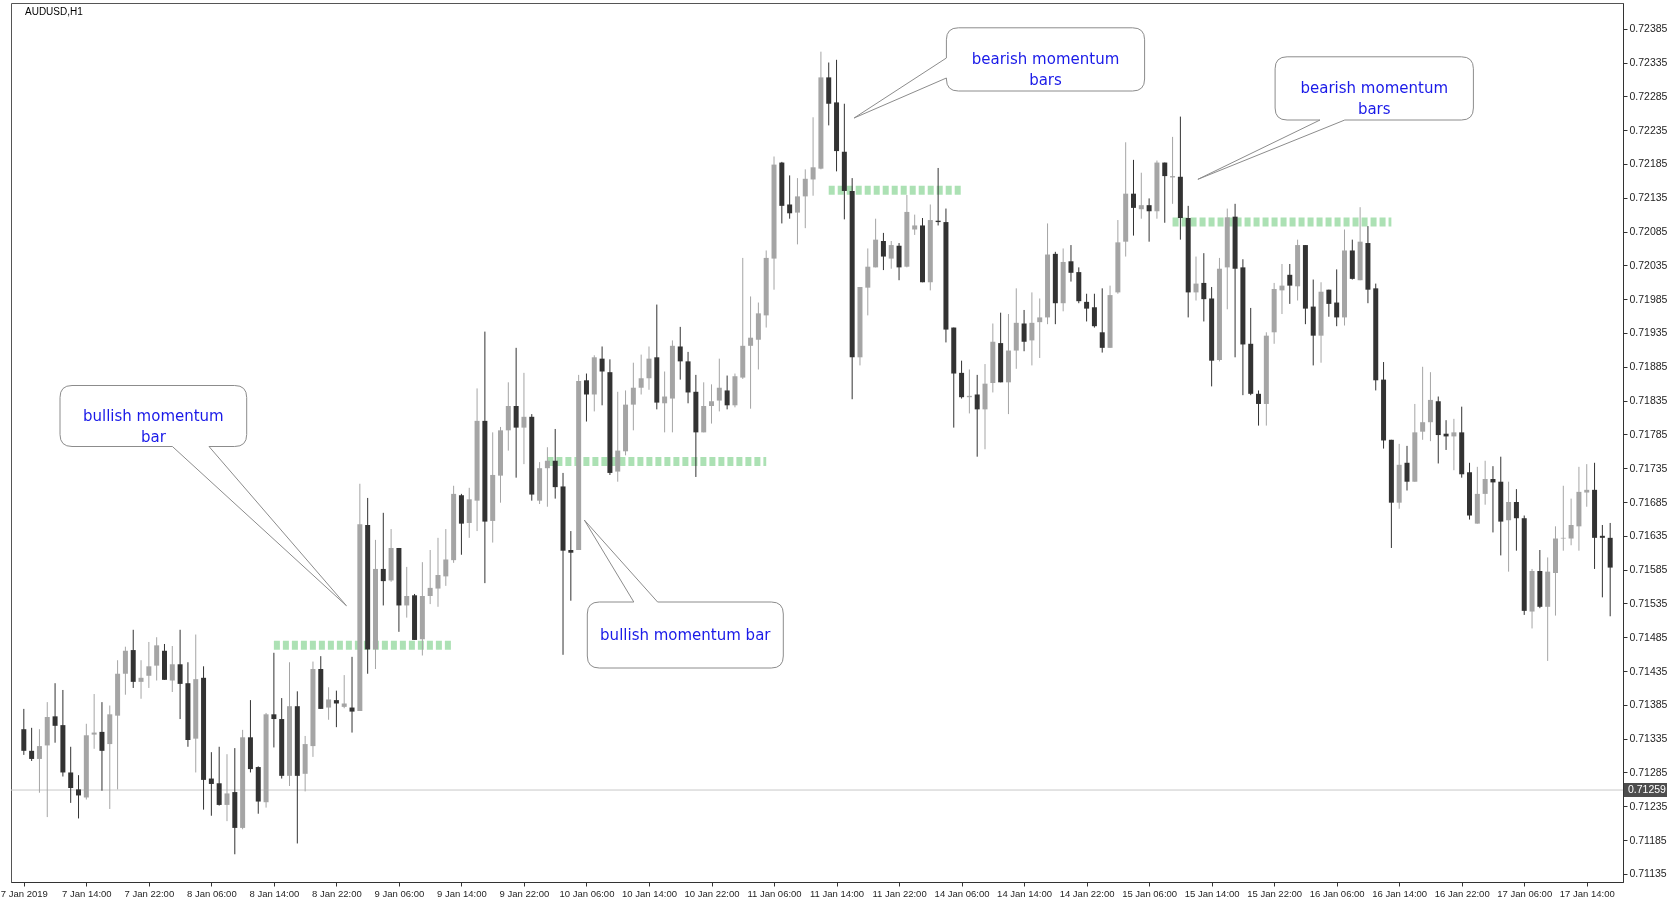 The image size is (1679, 900). I want to click on x-tick-label: 10 Jan 06:00, so click(587, 893).